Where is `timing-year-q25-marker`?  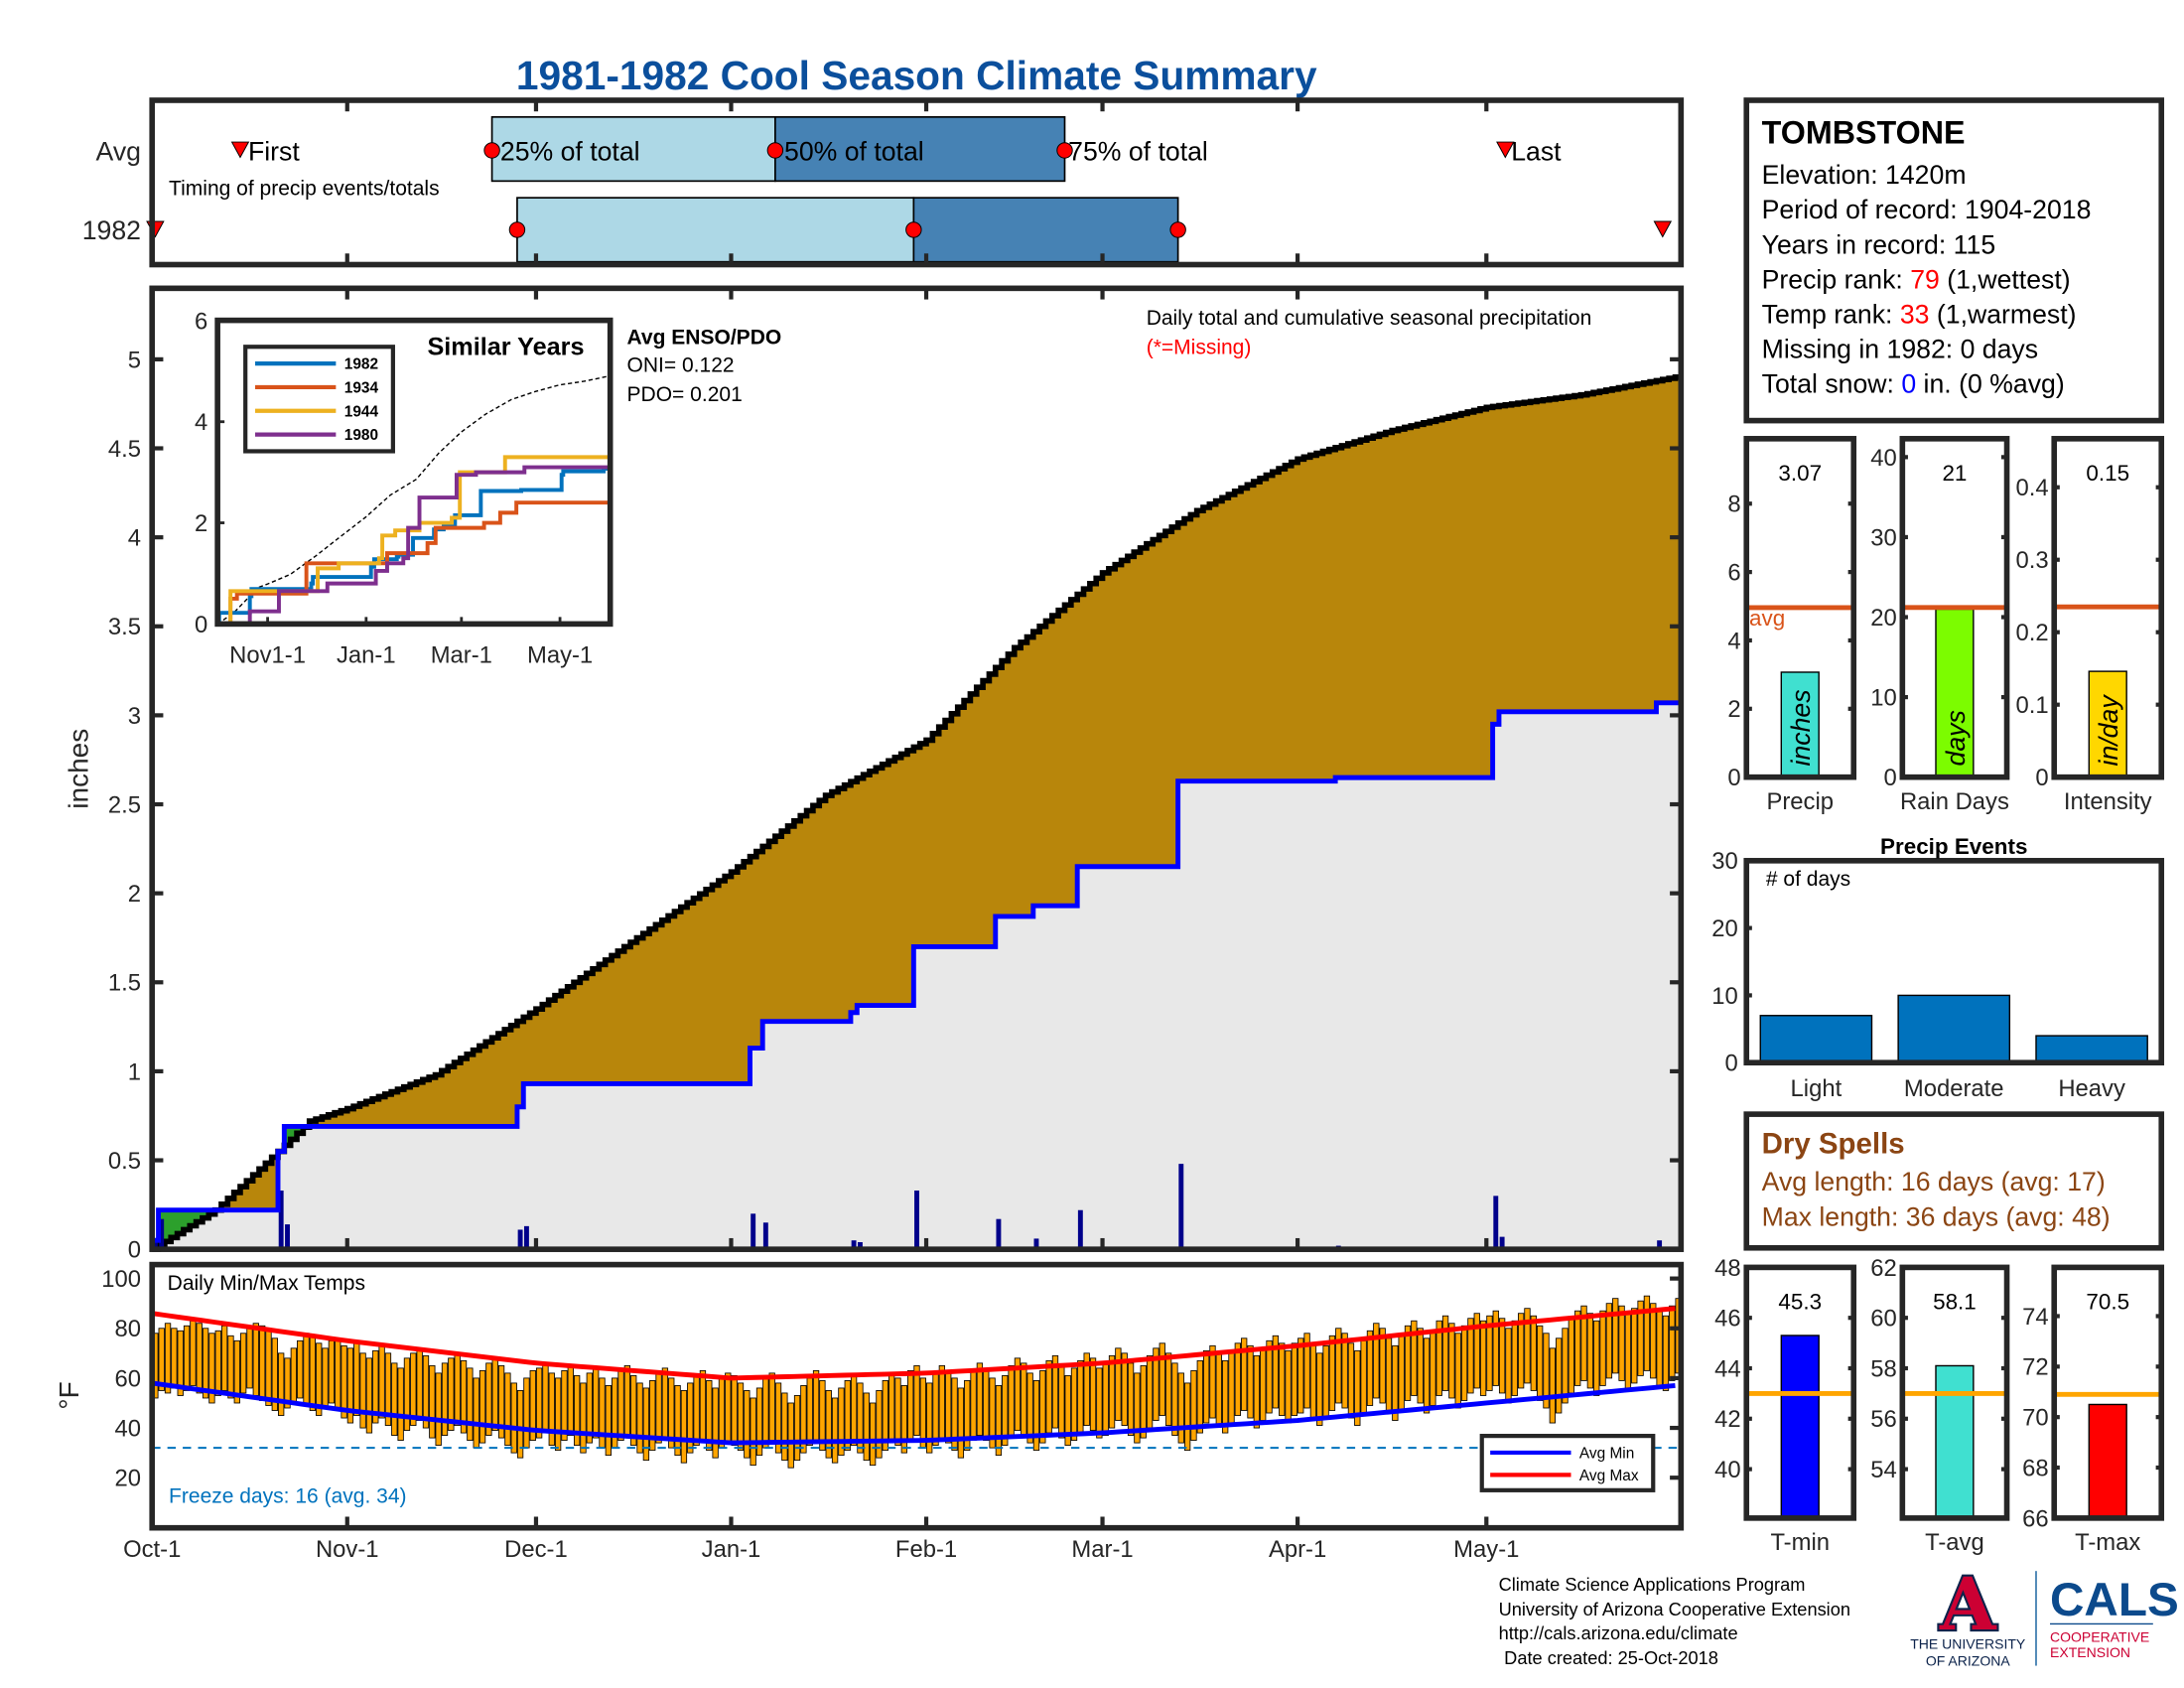
timing-year-q25-marker is located at coordinates (517, 229).